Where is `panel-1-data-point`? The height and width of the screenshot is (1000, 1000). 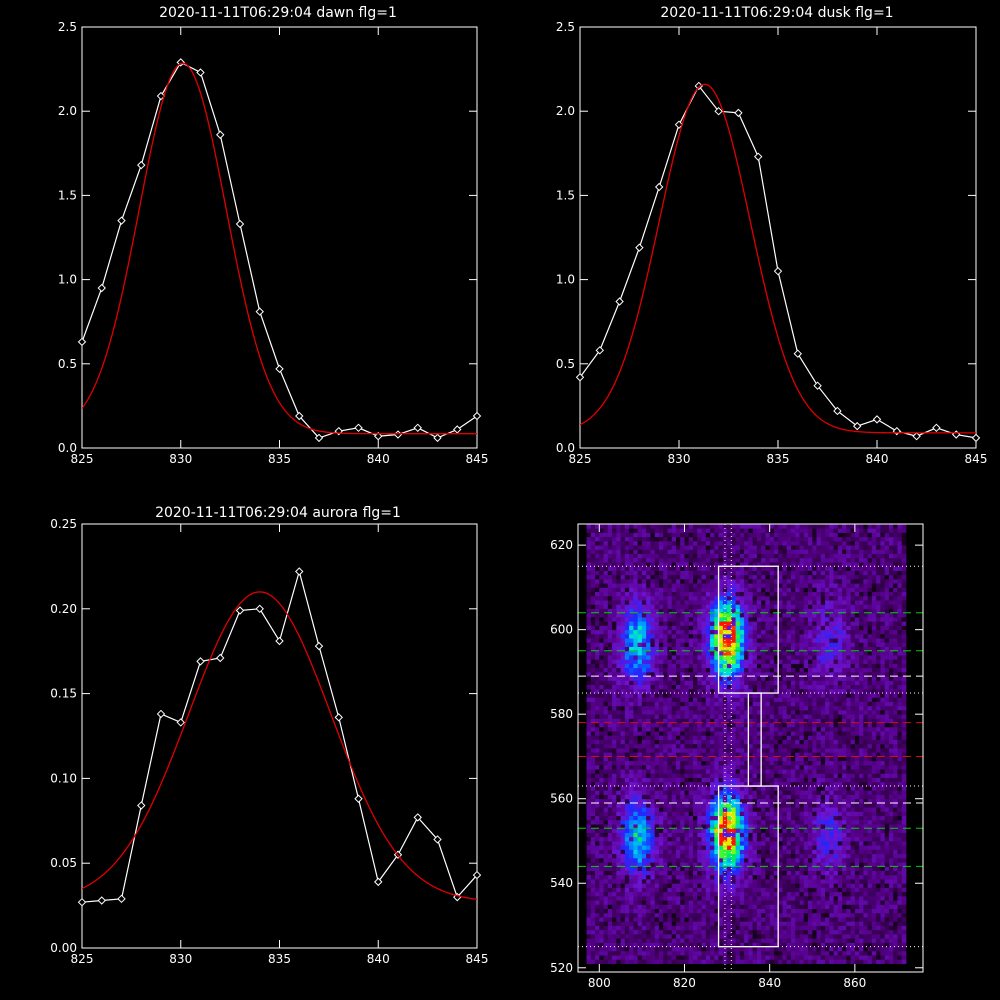
panel-1-data-point is located at coordinates (417, 427).